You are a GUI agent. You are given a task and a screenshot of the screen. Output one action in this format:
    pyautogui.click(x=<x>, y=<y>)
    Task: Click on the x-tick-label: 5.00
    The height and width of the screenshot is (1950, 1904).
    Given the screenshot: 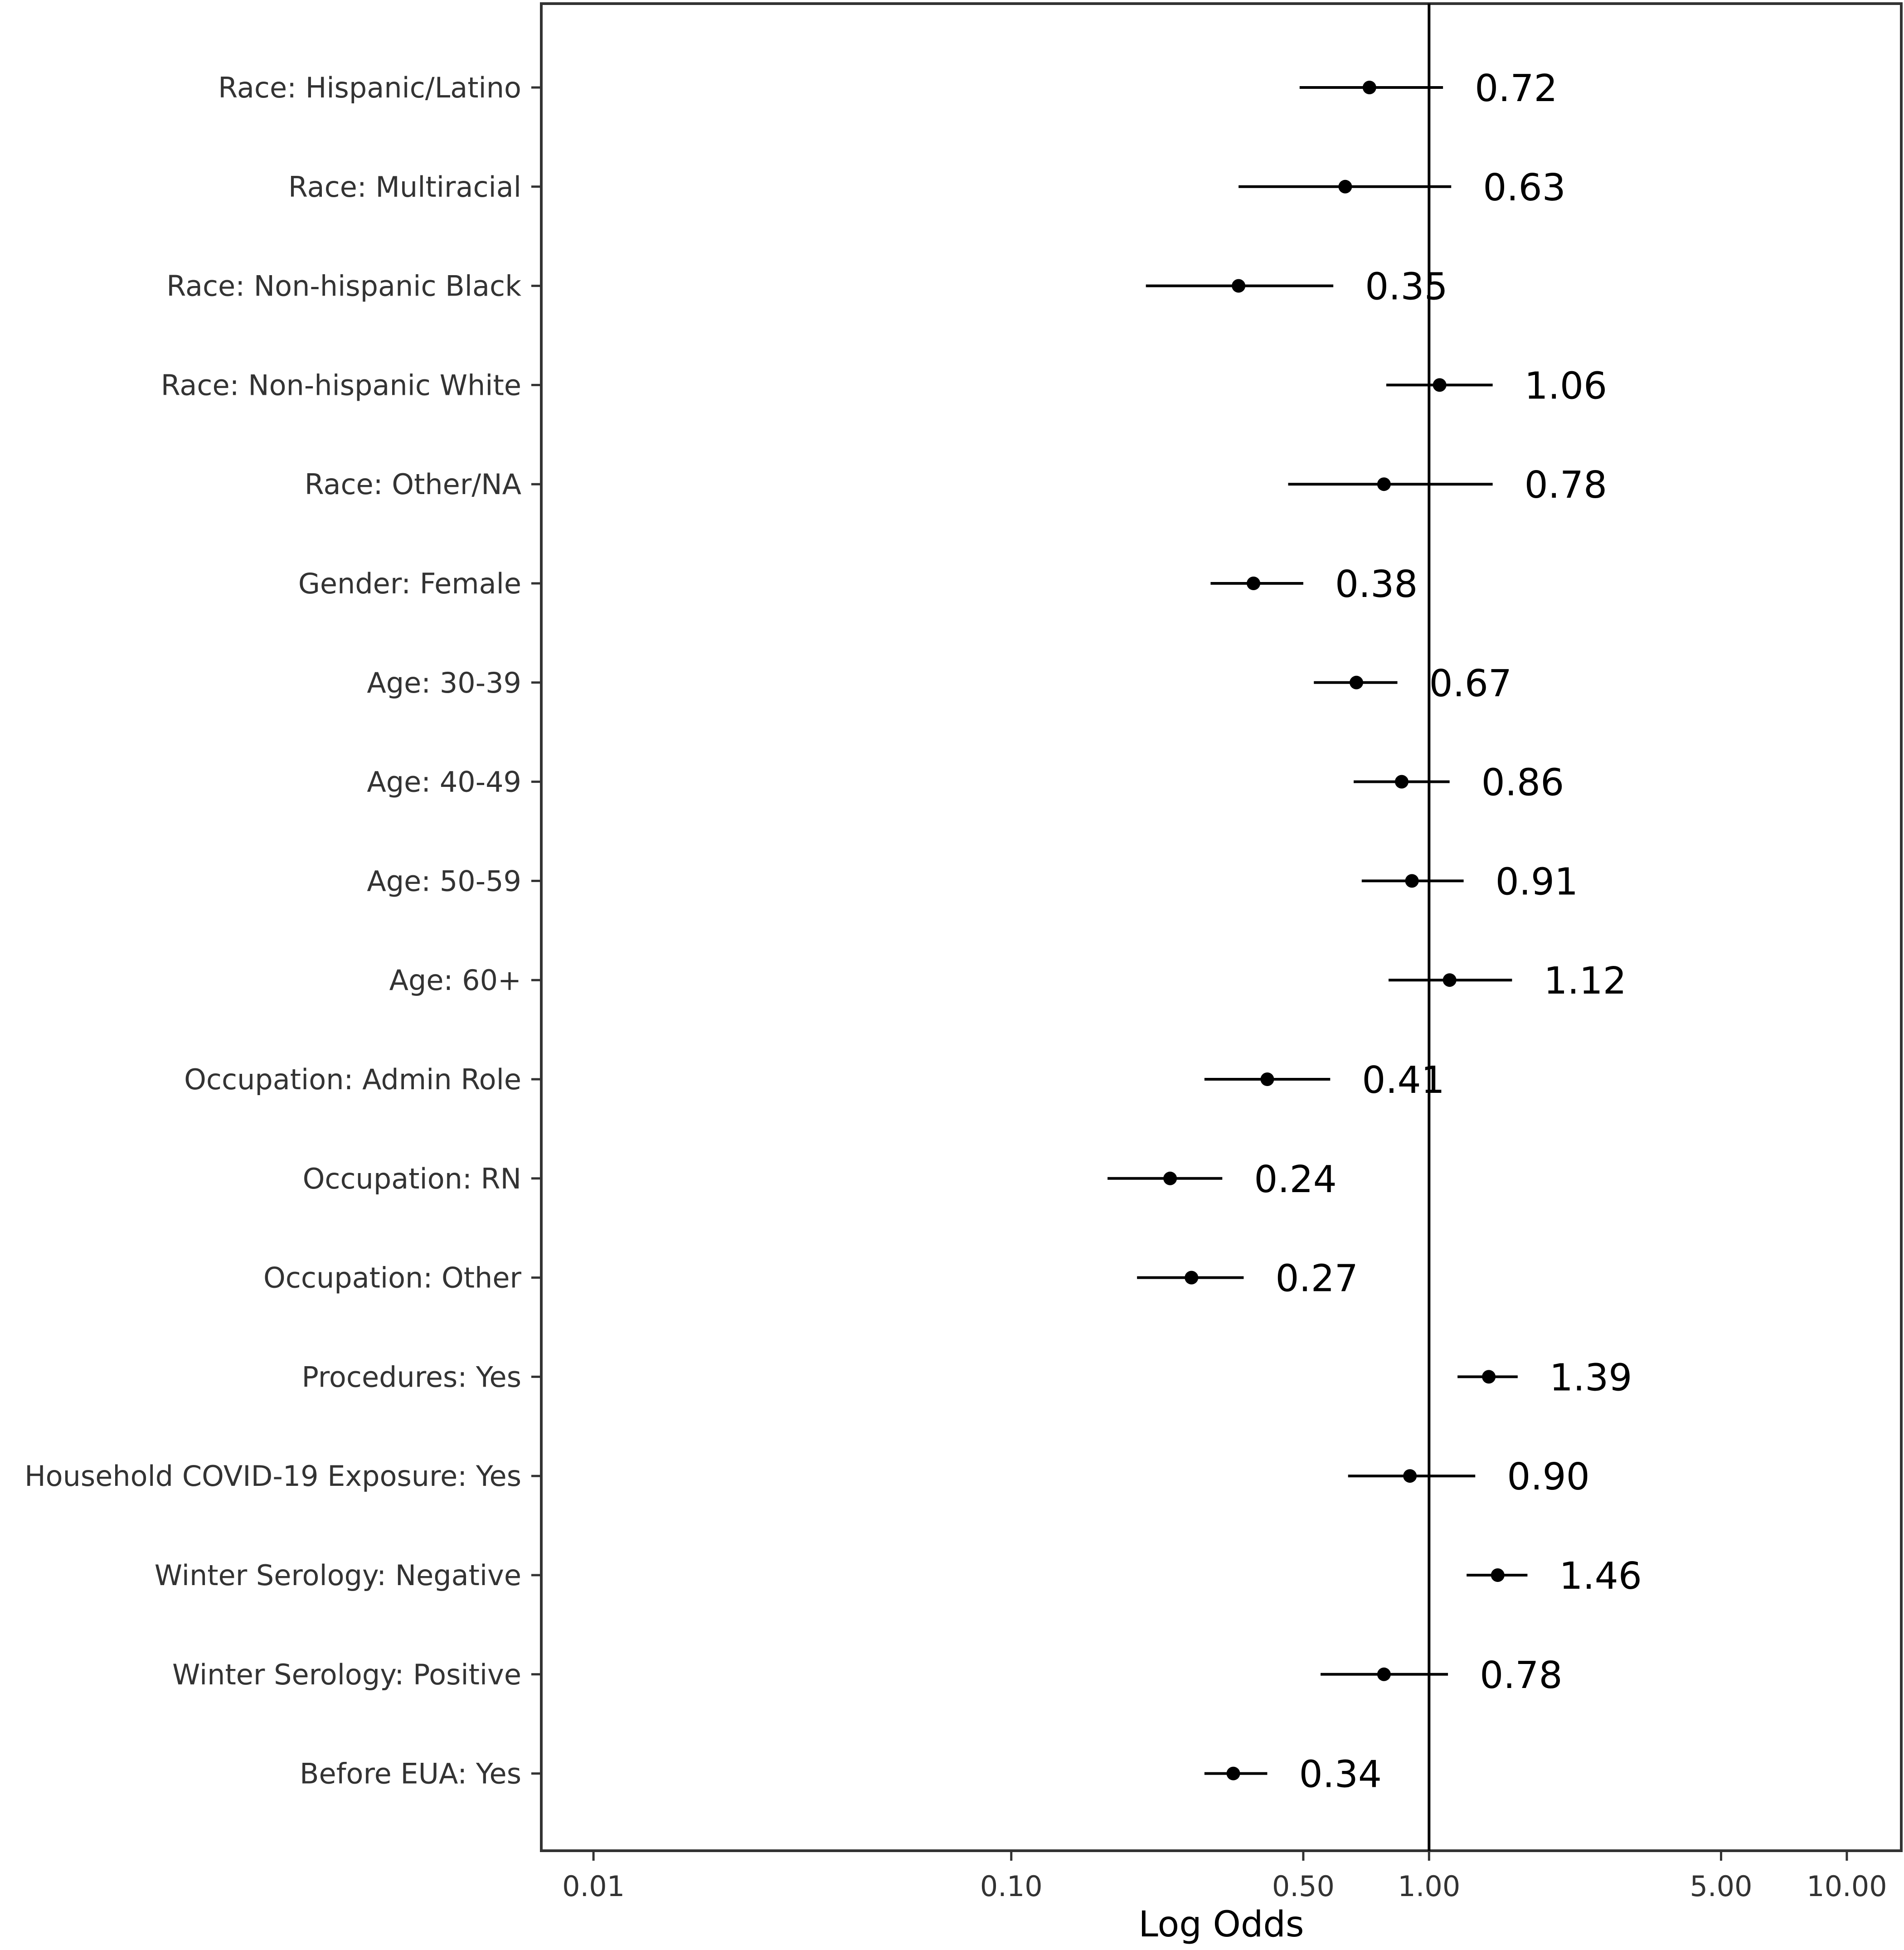 What is the action you would take?
    pyautogui.click(x=1721, y=1886)
    